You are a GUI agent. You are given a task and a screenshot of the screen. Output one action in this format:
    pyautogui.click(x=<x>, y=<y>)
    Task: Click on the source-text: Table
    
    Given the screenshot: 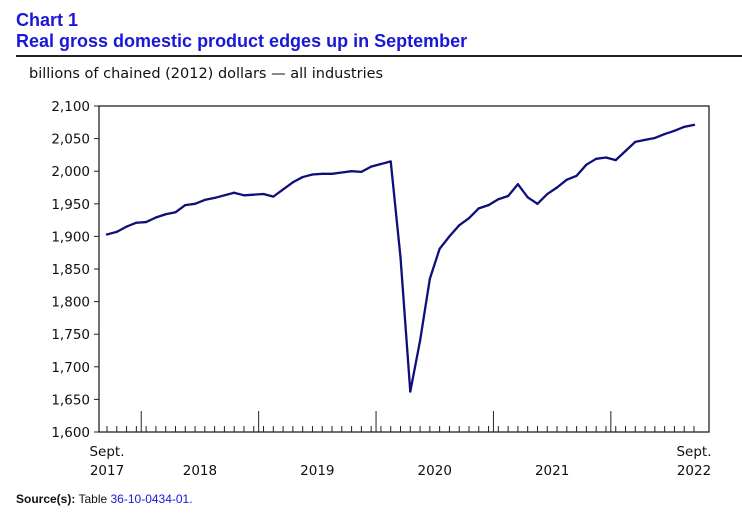 What is the action you would take?
    pyautogui.click(x=94, y=499)
    